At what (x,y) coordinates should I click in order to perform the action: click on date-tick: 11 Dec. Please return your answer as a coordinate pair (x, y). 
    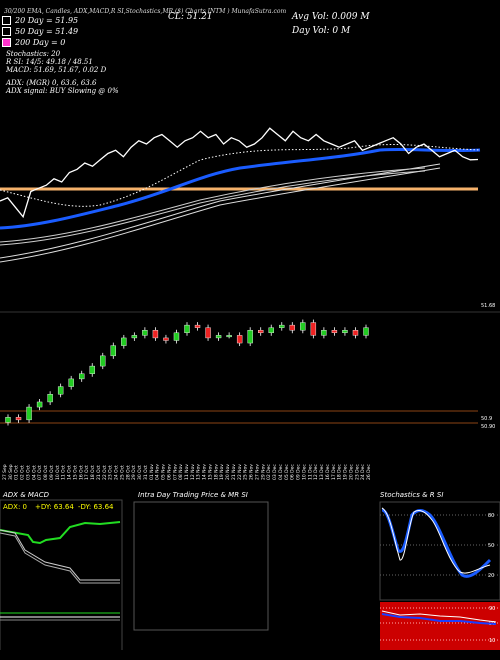
    Looking at the image, I should click on (310, 472).